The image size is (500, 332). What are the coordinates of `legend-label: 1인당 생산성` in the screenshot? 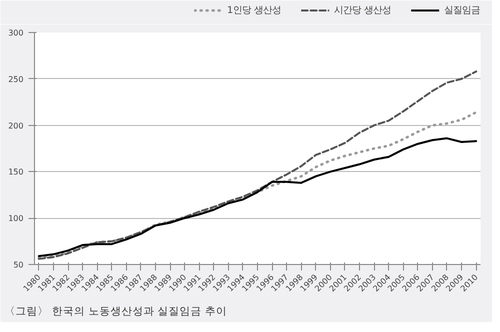 It's located at (254, 10).